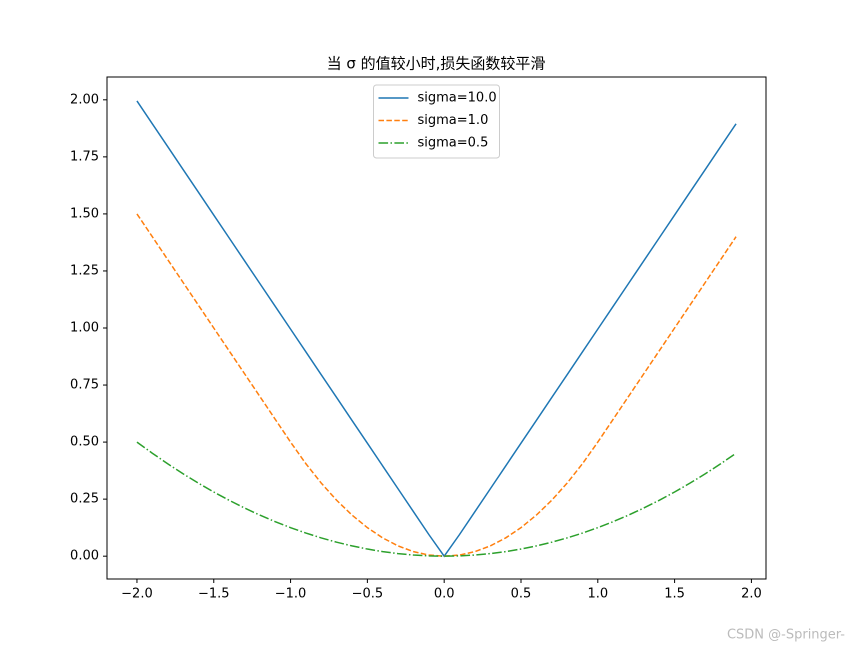 This screenshot has height=650, width=850. What do you see at coordinates (597, 594) in the screenshot?
I see `x-tick-label: 1.0` at bounding box center [597, 594].